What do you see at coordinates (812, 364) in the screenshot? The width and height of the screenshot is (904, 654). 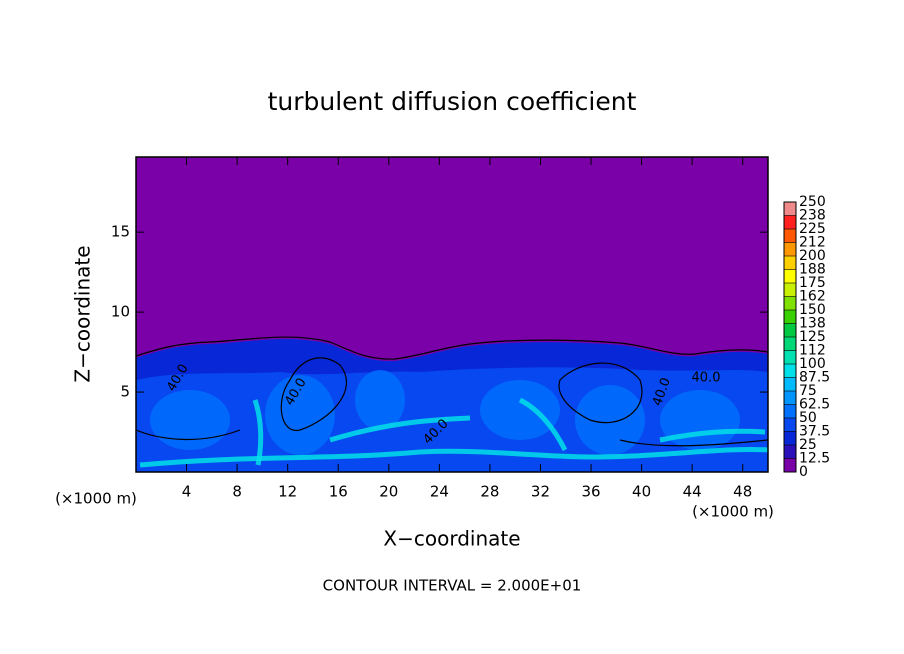 I see `colorbar-label: 100` at bounding box center [812, 364].